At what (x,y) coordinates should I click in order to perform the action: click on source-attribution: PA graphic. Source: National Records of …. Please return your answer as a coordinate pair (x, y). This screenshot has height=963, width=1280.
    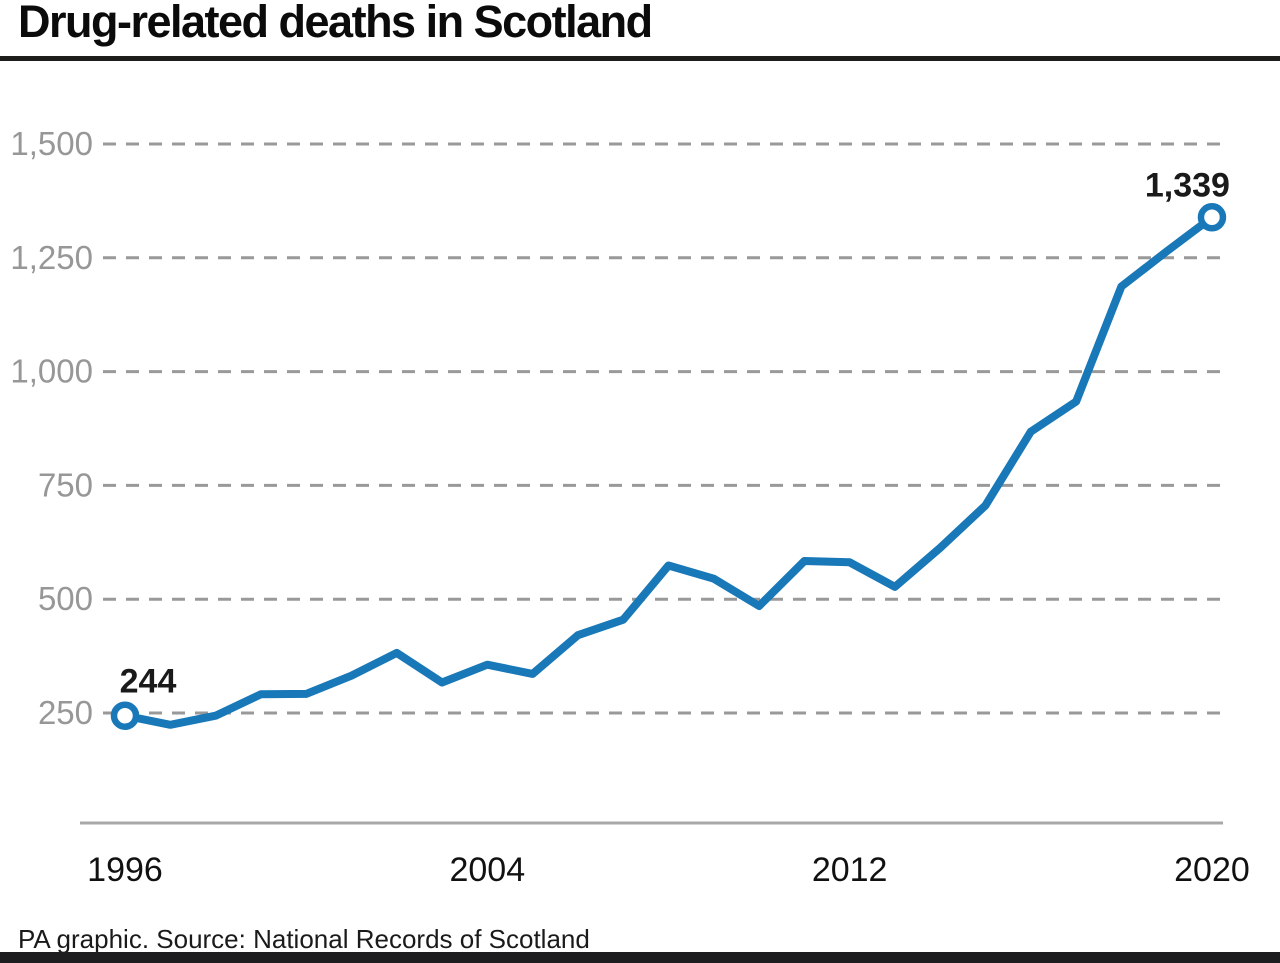
    Looking at the image, I should click on (304, 939).